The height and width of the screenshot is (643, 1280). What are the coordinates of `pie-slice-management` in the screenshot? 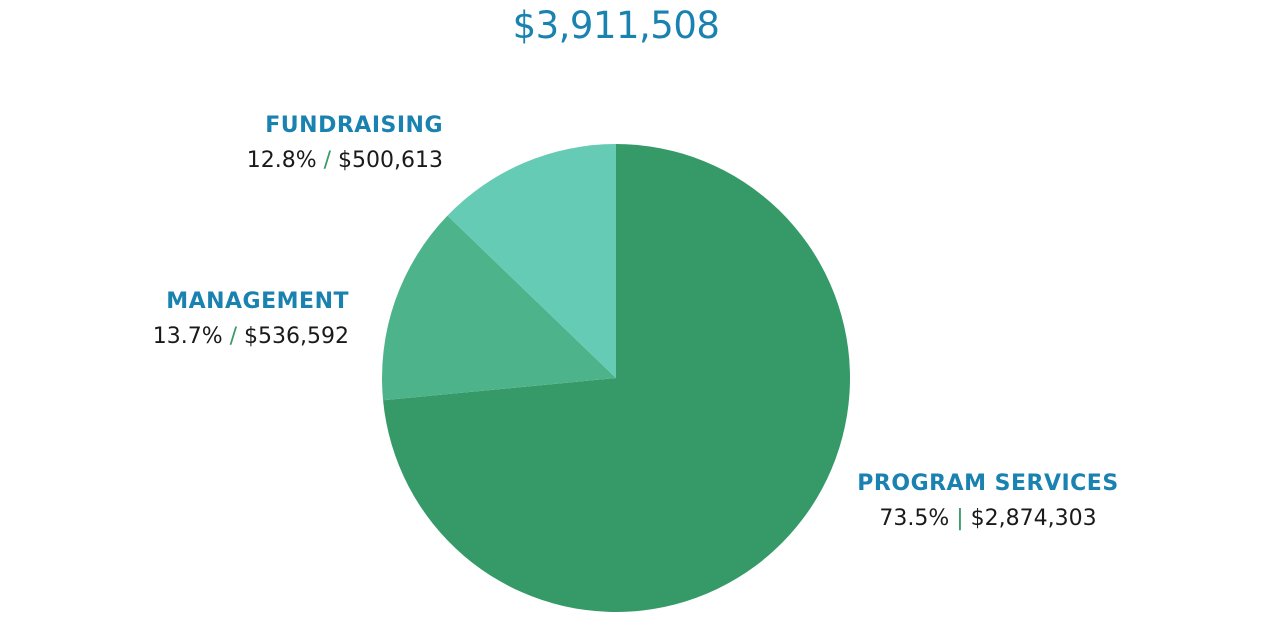 It's located at (498, 308).